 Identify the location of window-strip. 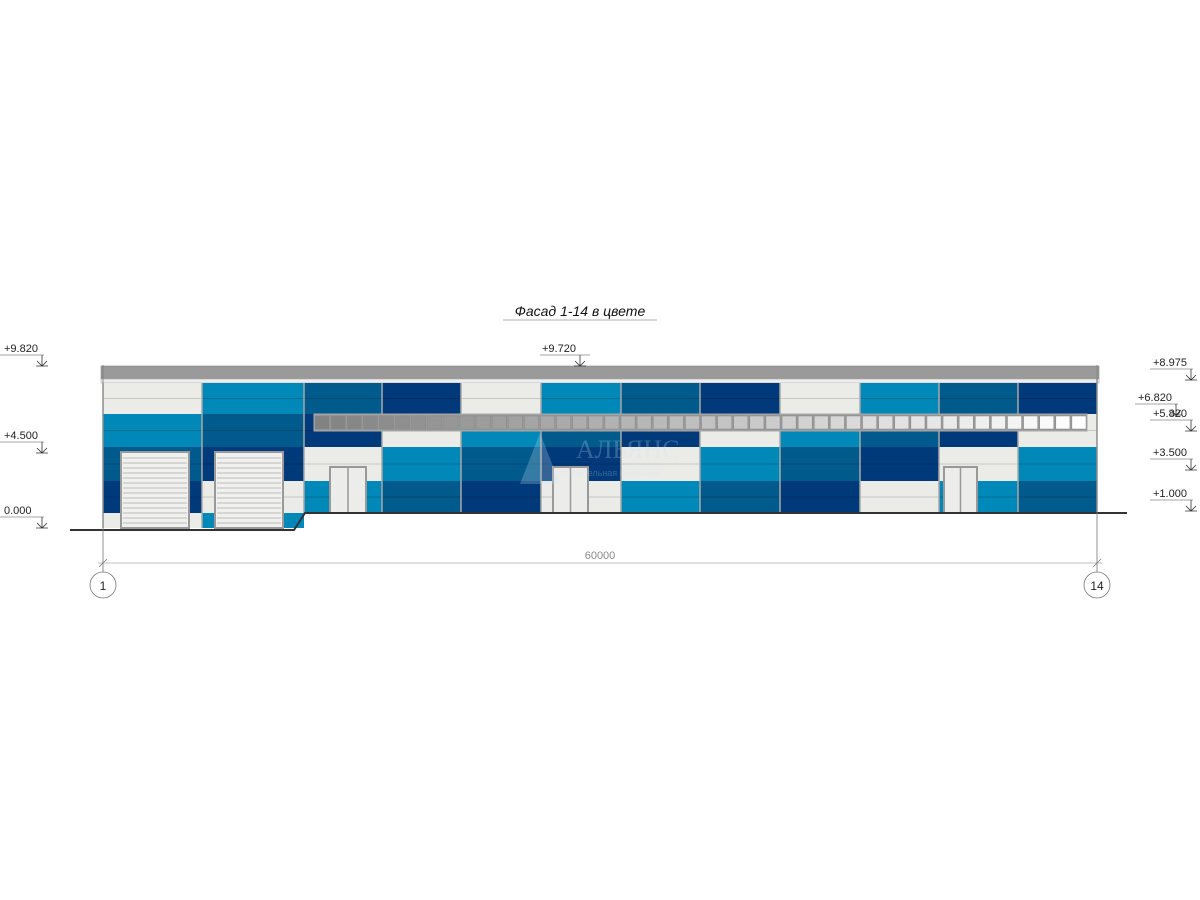
(700, 422).